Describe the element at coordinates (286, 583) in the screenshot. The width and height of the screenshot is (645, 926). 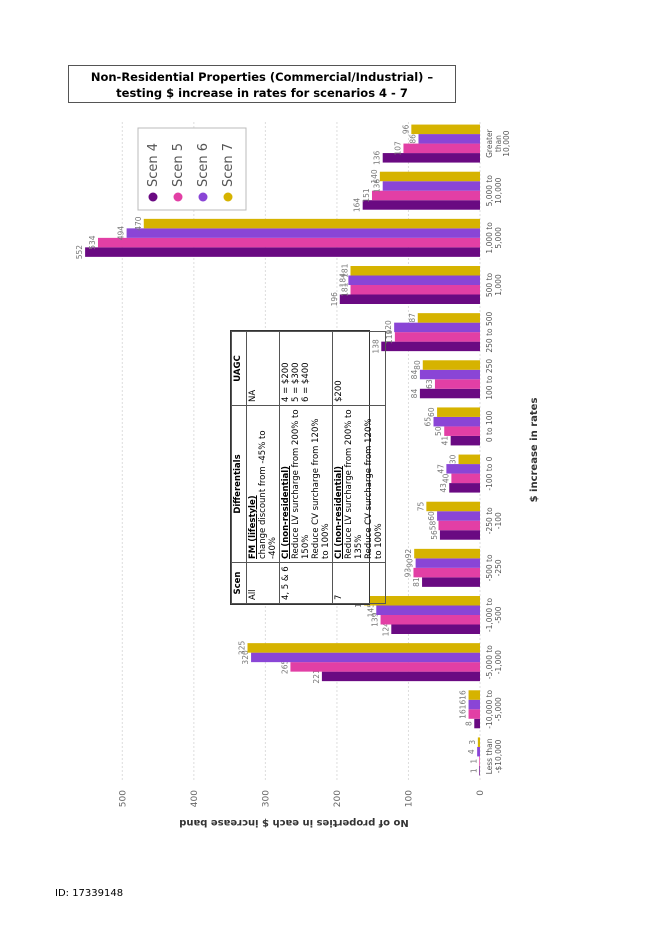
I see `cell-text: 4, 5 & 6` at that location.